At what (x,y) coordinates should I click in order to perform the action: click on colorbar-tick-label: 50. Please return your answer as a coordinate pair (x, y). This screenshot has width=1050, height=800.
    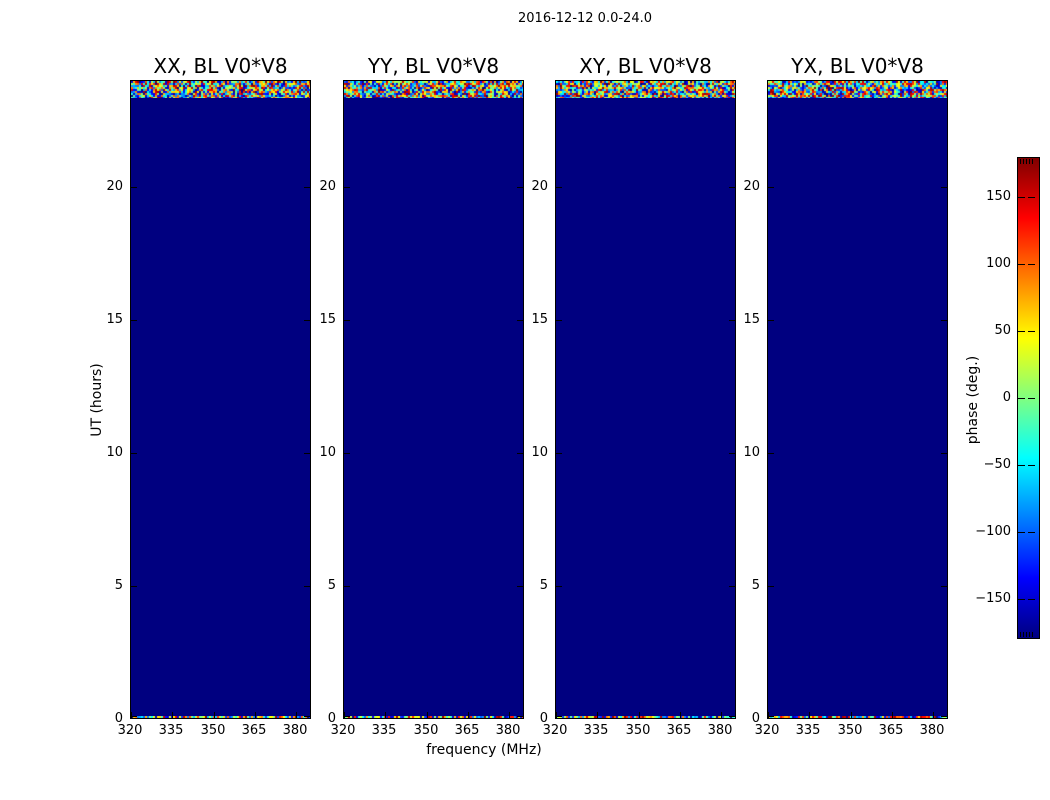
    Looking at the image, I should click on (1002, 330).